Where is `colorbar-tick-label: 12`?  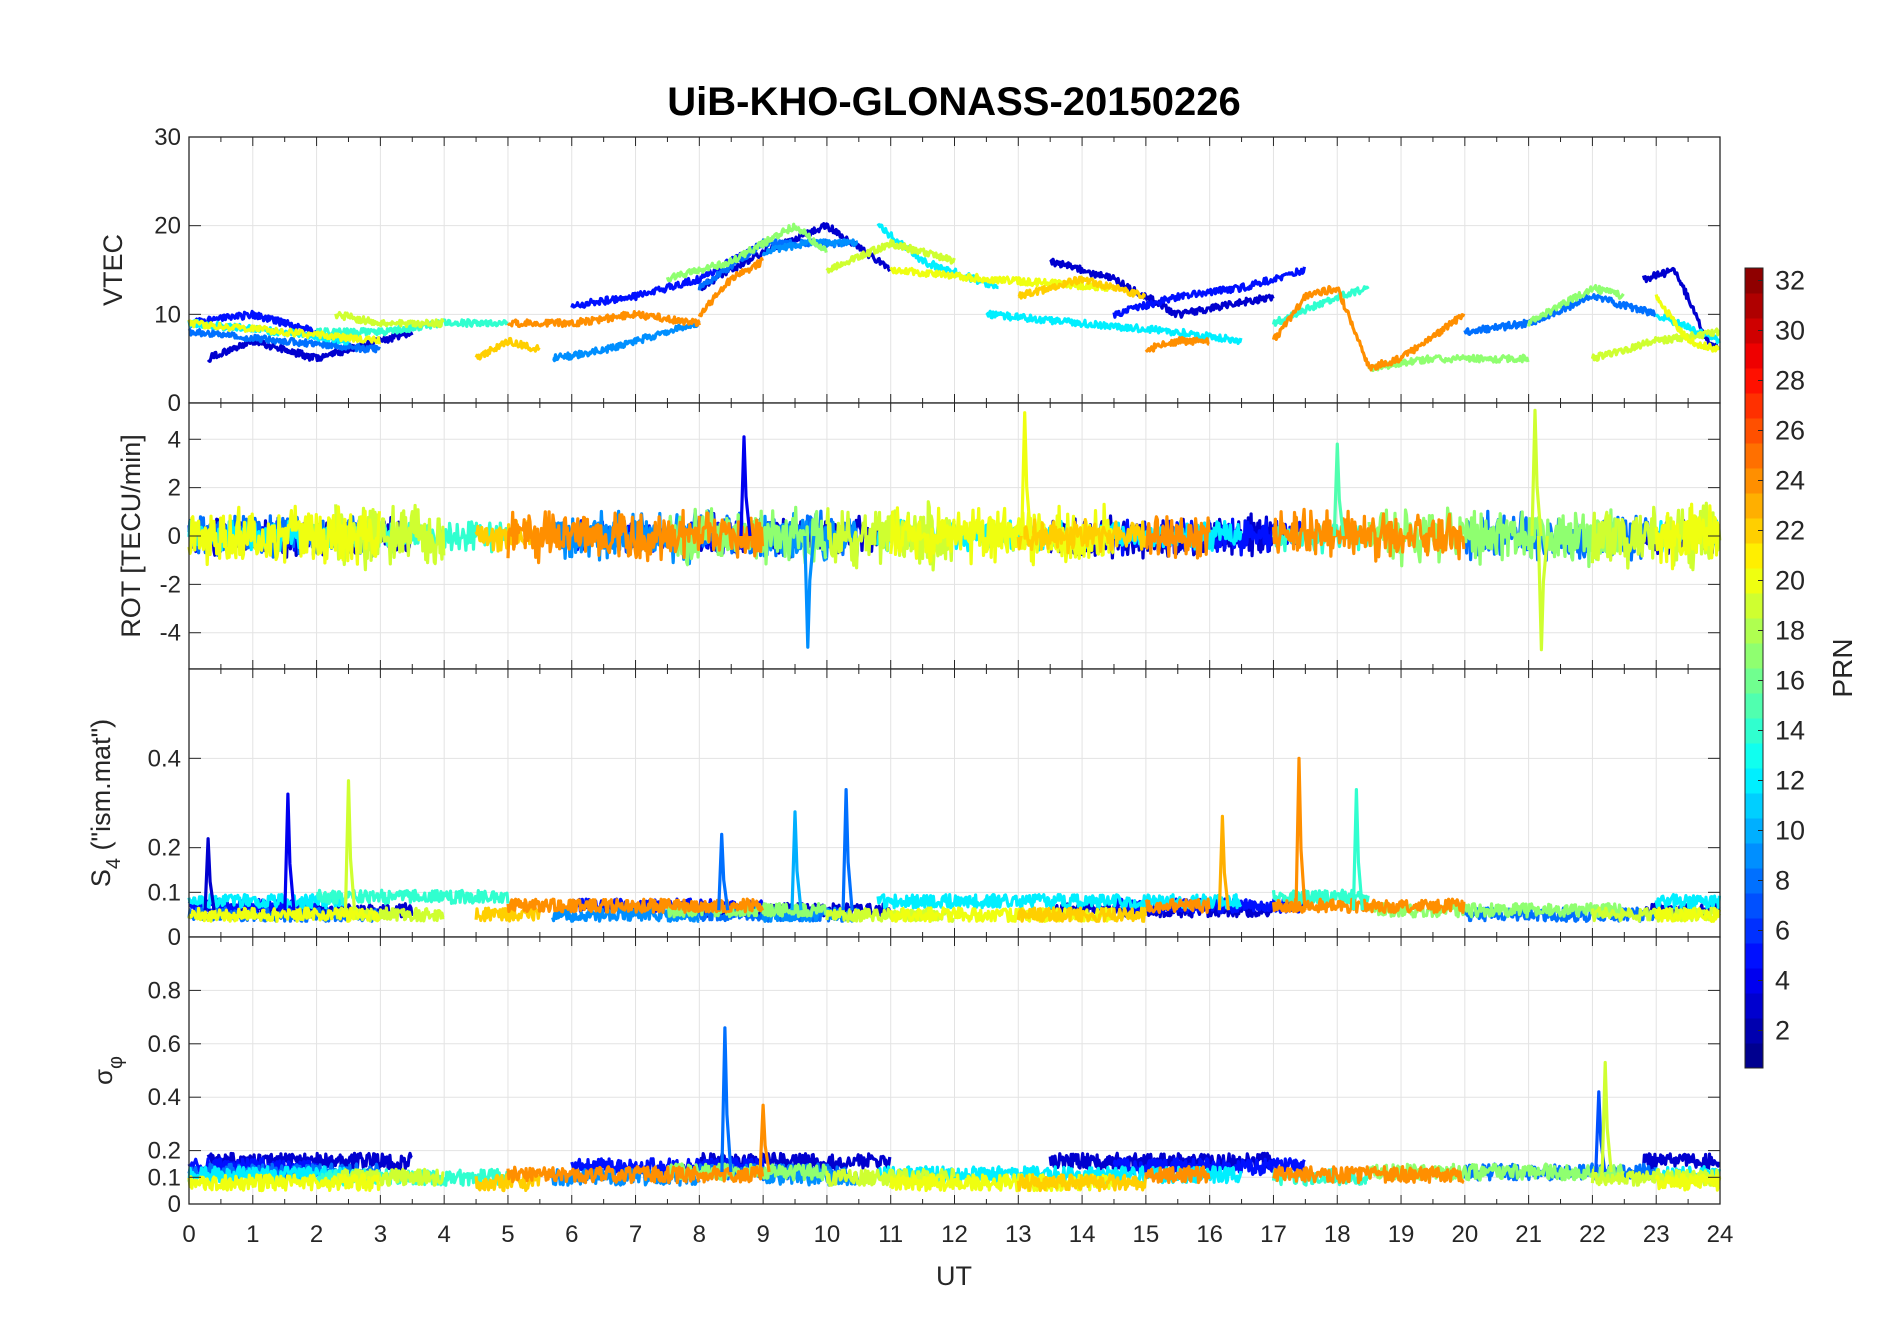 colorbar-tick-label: 12 is located at coordinates (1790, 781).